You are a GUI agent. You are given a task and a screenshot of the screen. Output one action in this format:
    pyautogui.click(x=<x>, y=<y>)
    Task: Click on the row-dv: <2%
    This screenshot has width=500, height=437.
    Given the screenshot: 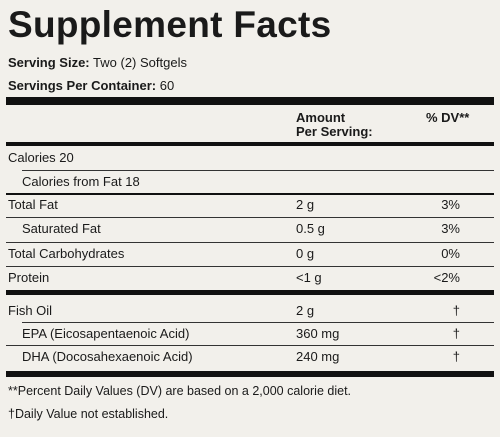 What is the action you would take?
    pyautogui.click(x=446, y=277)
    